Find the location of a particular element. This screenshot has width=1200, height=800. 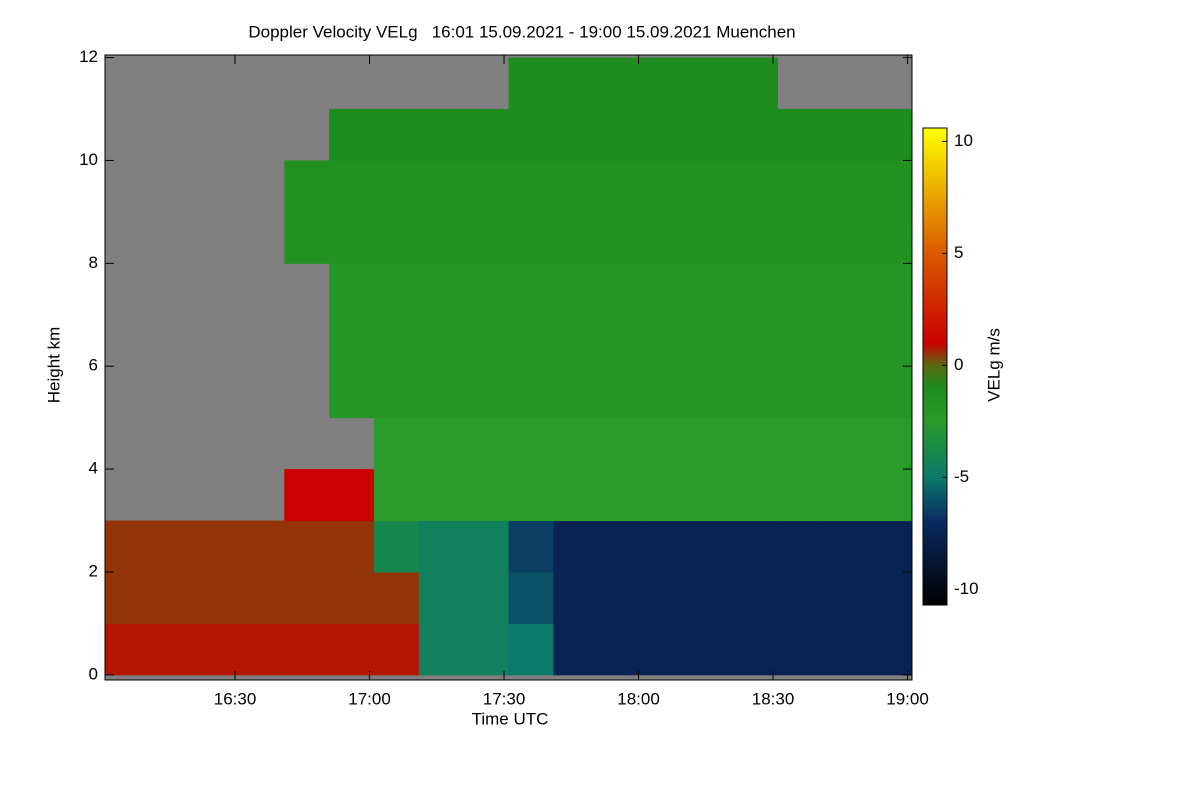

y-axis-label: Height km is located at coordinates (53, 365).